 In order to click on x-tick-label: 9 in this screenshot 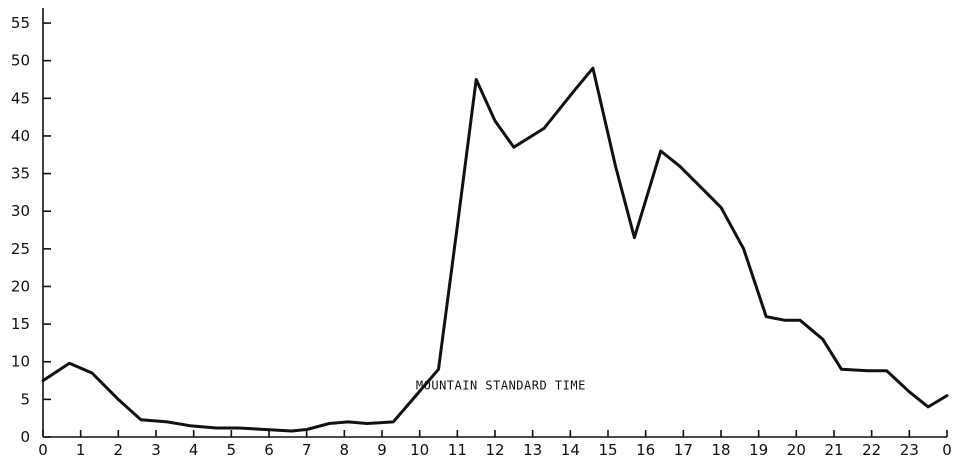, I will do `click(382, 450)`.